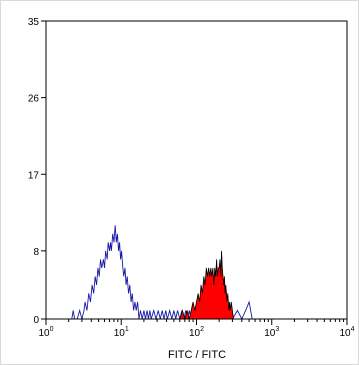 The image size is (359, 365). Describe the element at coordinates (34, 175) in the screenshot. I see `y-tick-label-2: 17` at that location.